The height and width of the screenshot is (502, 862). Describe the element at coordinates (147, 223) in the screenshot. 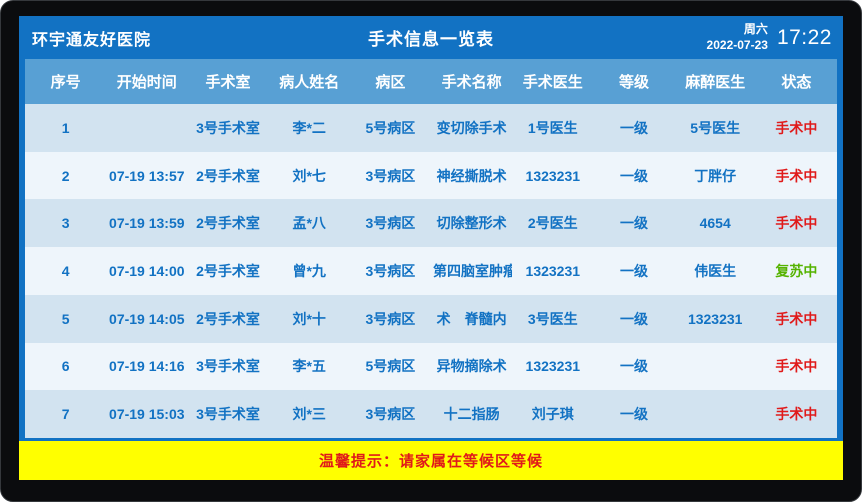

I see `table-cell: 07-19 13:59` at that location.